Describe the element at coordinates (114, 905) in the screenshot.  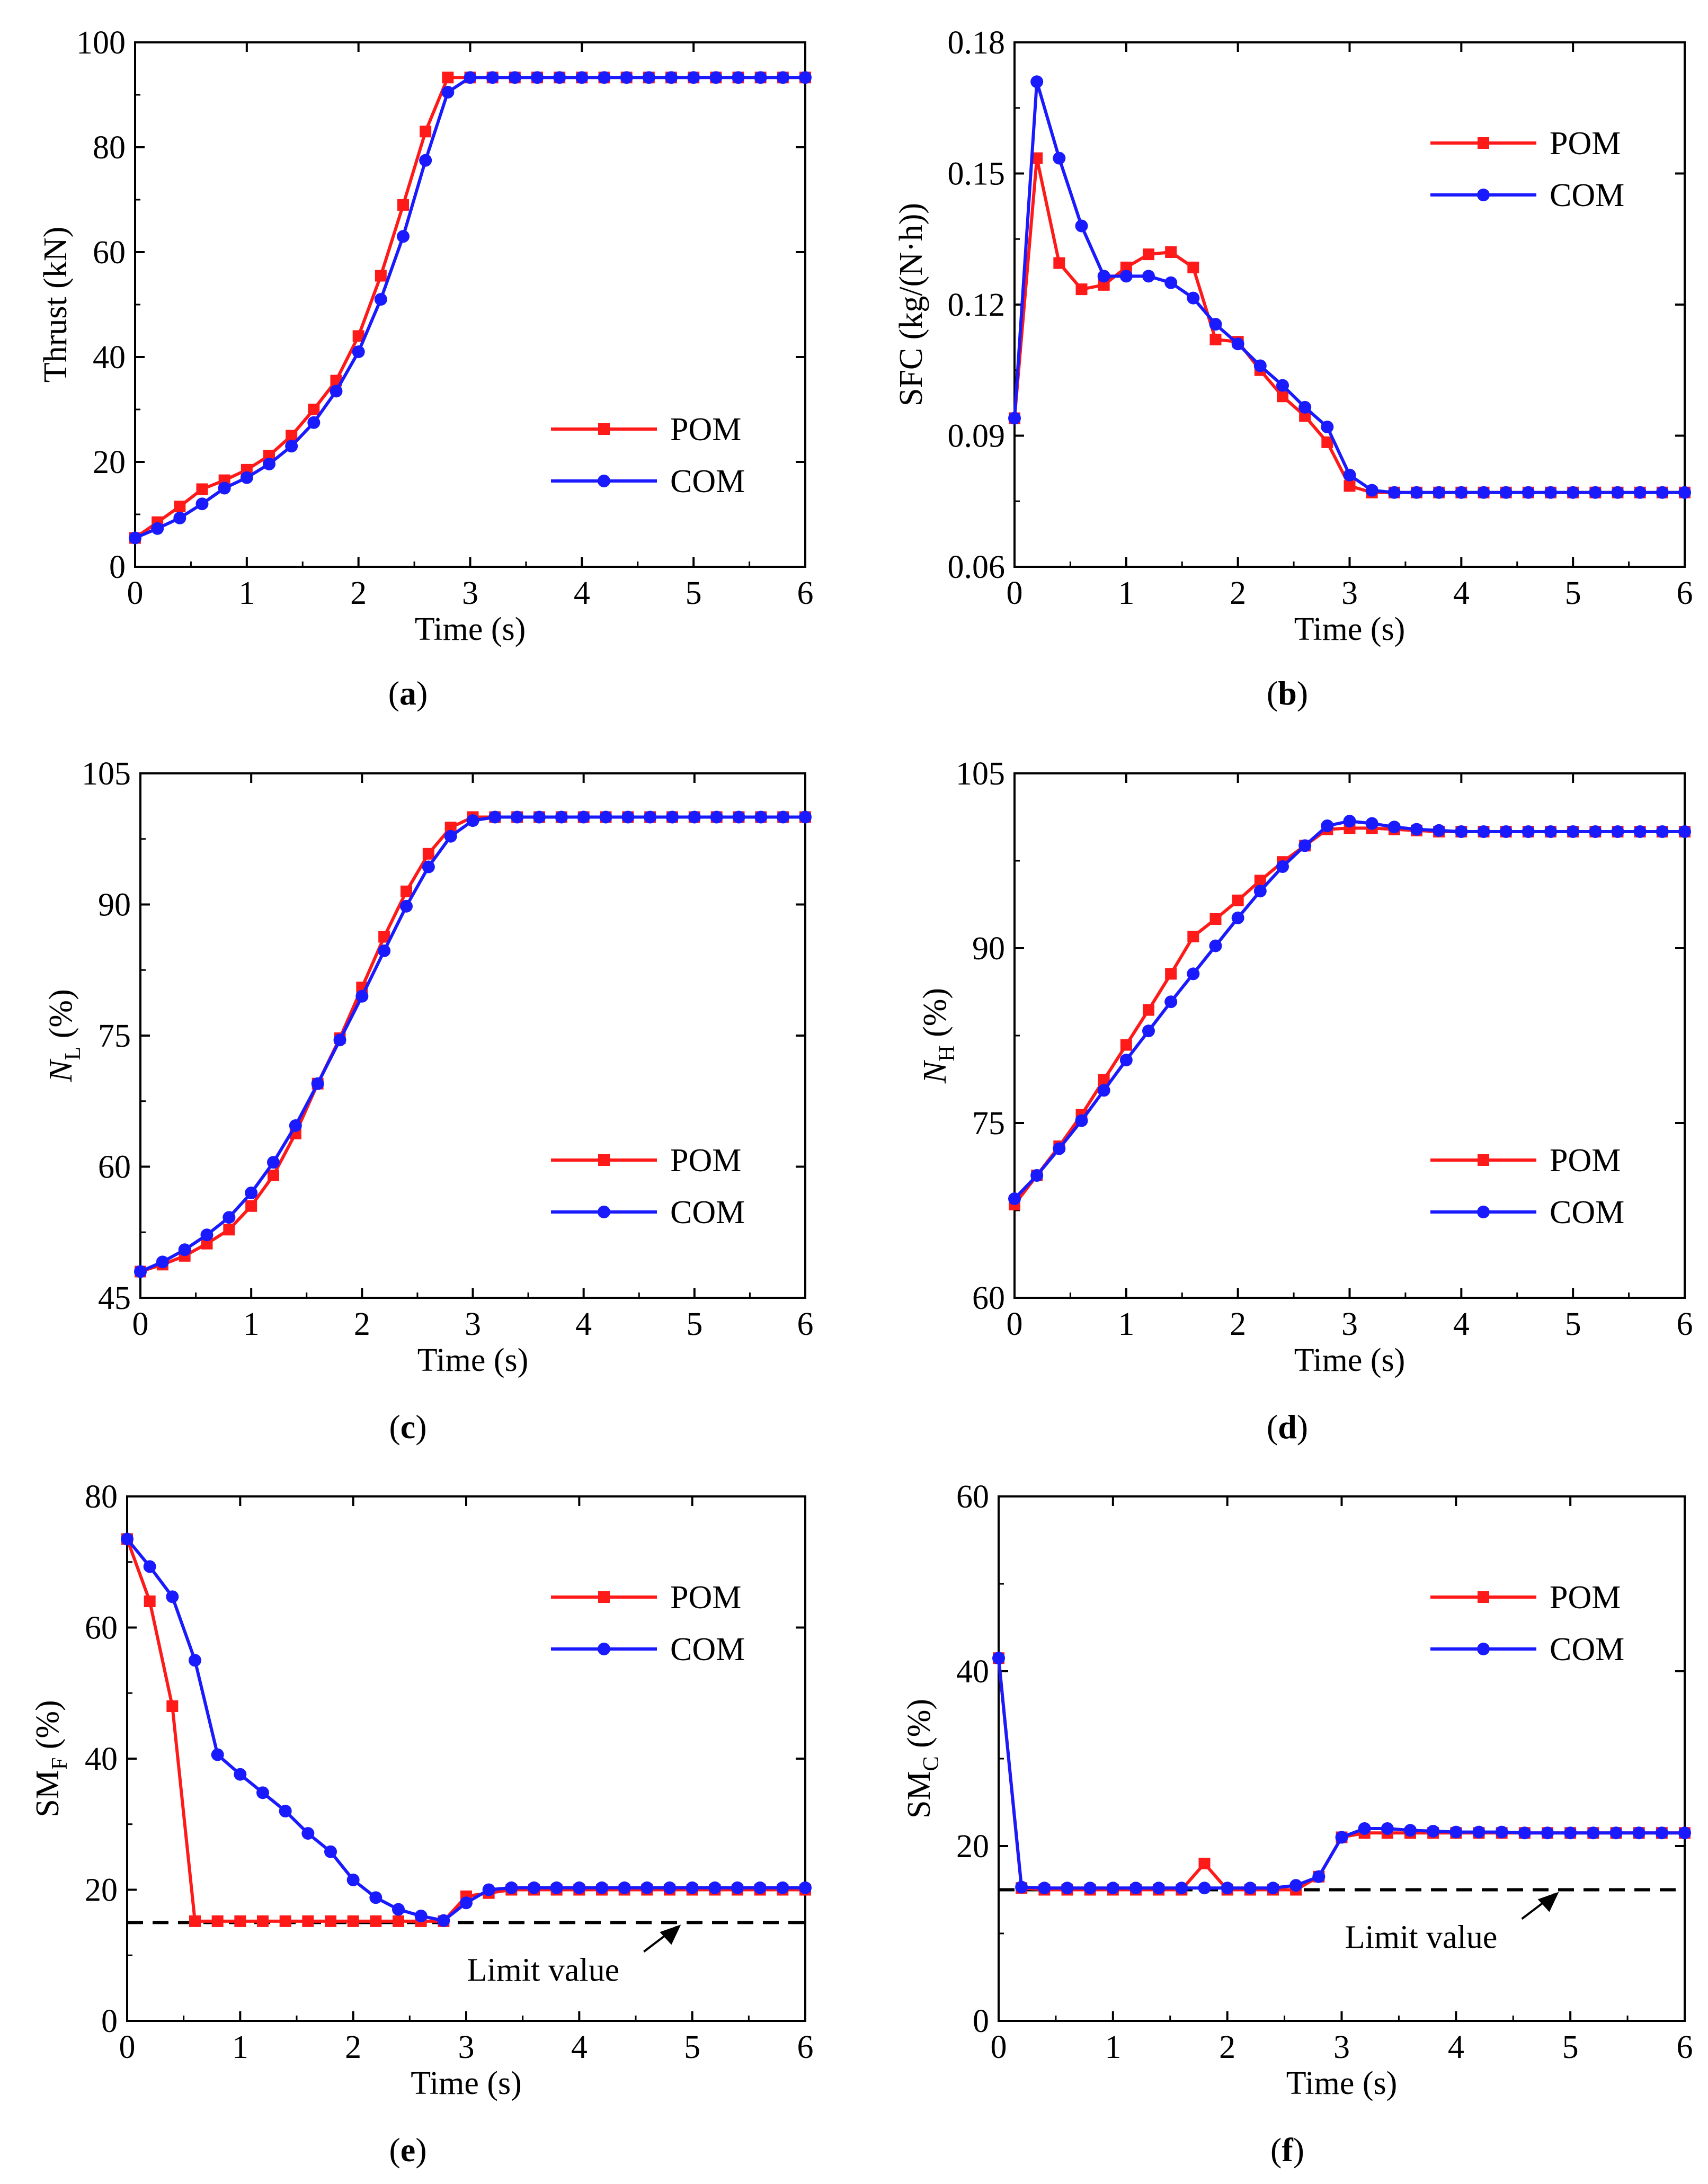
I see `y-tick-label: 90` at that location.